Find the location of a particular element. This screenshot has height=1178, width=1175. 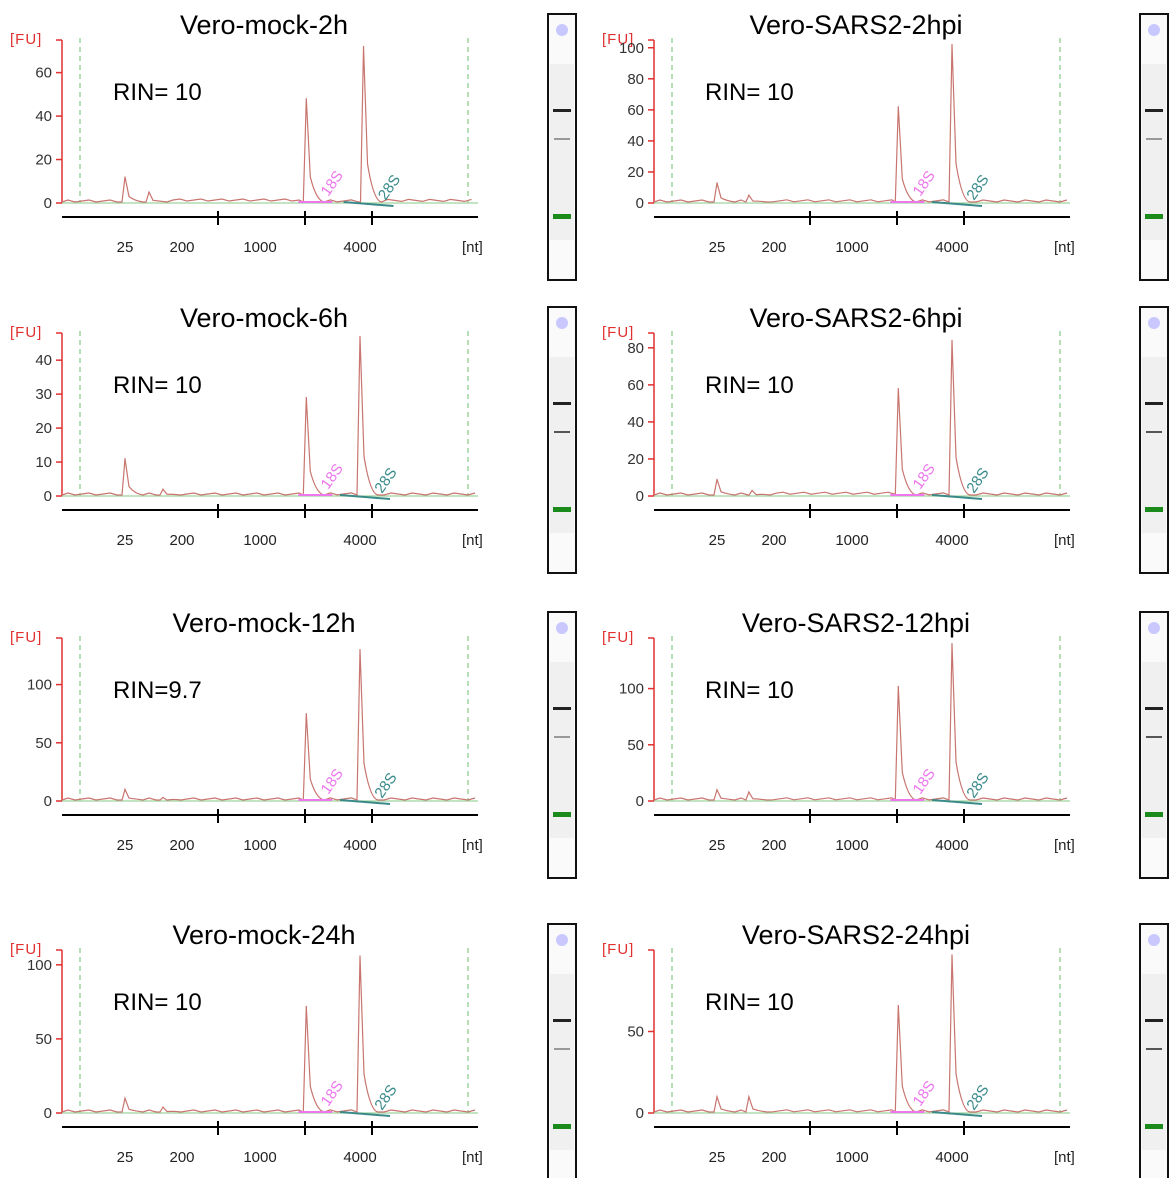

y-tick-label: 10 is located at coordinates (43, 462).